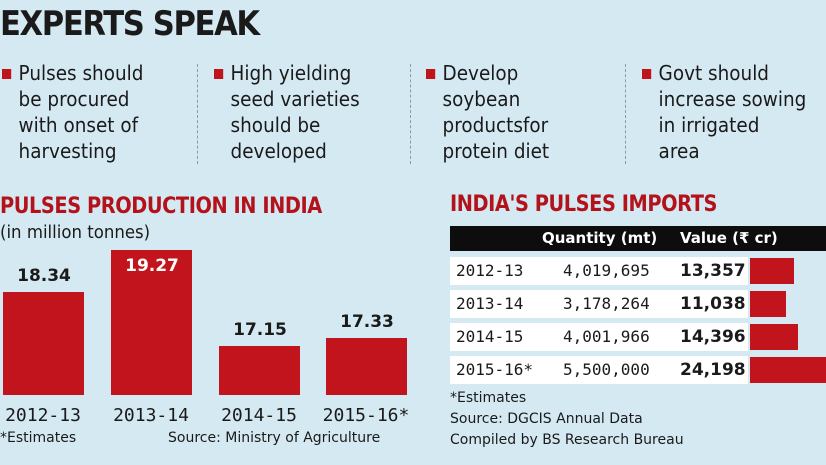 The height and width of the screenshot is (465, 826). What do you see at coordinates (546, 419) in the screenshot?
I see `imports-source: Source: DGCIS Annual Data` at bounding box center [546, 419].